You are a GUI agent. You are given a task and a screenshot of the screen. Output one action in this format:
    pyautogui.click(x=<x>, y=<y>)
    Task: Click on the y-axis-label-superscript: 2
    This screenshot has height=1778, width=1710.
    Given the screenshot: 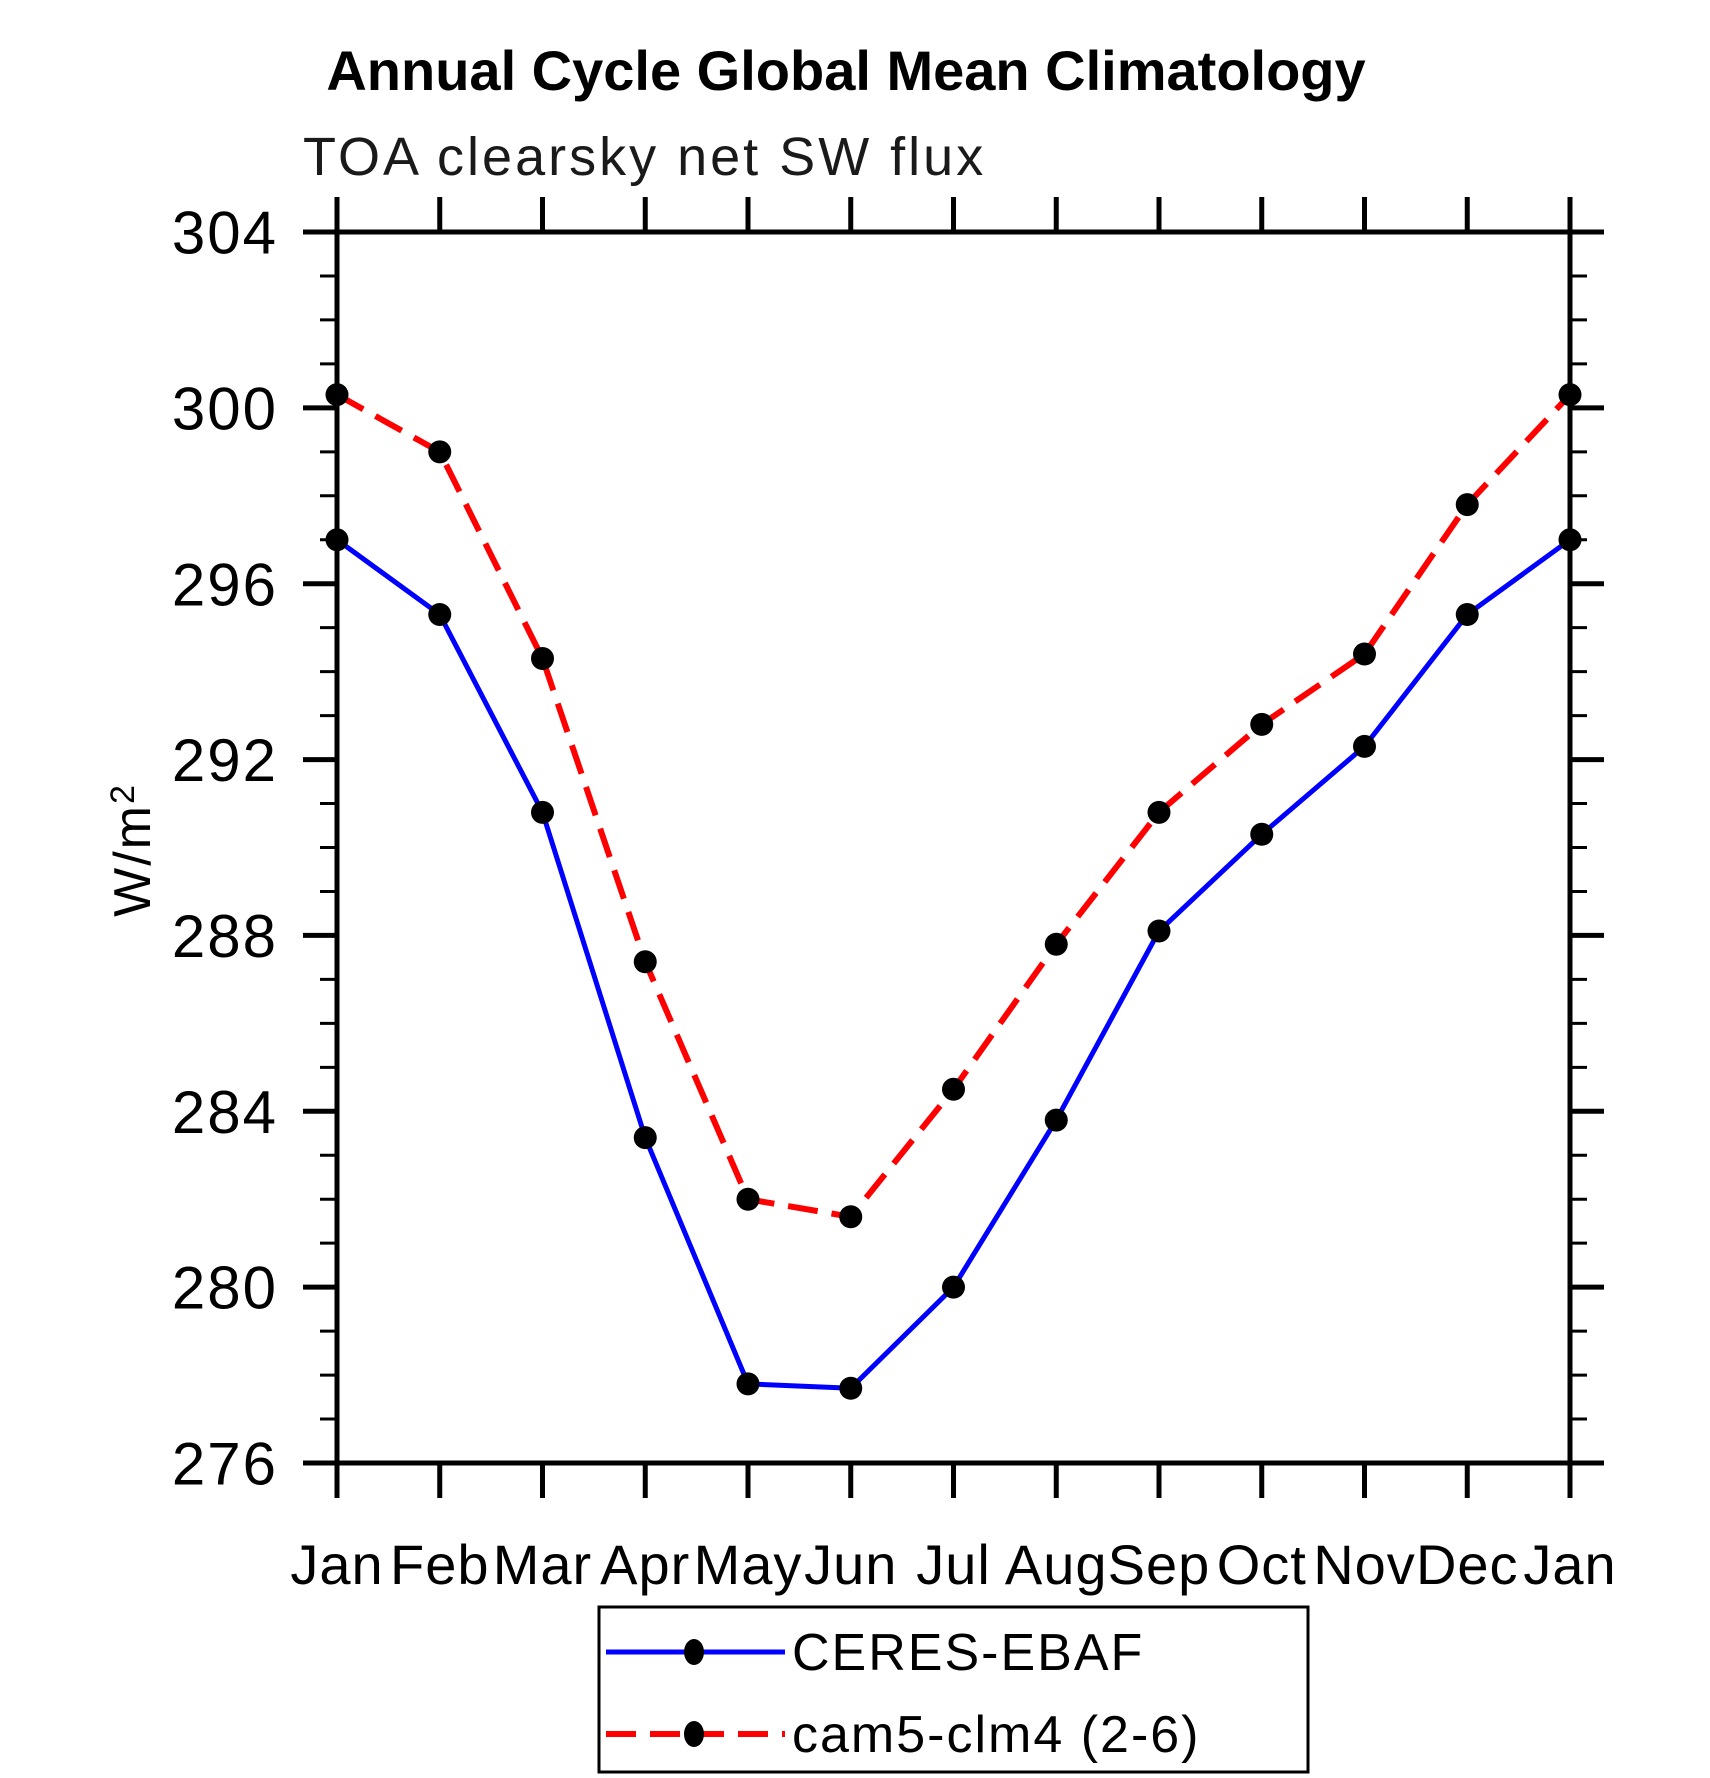 What is the action you would take?
    pyautogui.click(x=123, y=793)
    